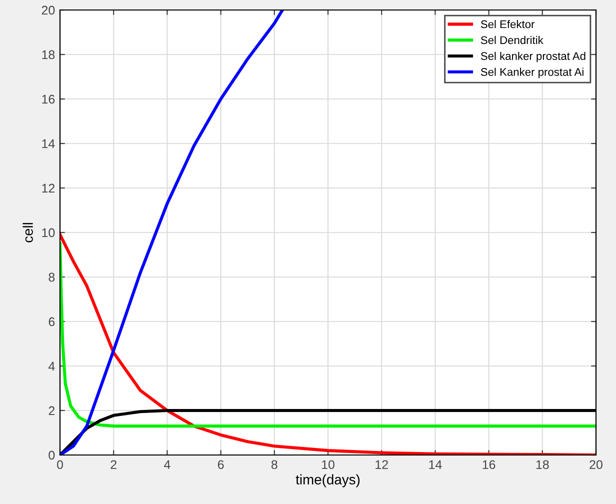 This screenshot has height=504, width=616. What do you see at coordinates (489, 465) in the screenshot?
I see `x-tick-label: 16` at bounding box center [489, 465].